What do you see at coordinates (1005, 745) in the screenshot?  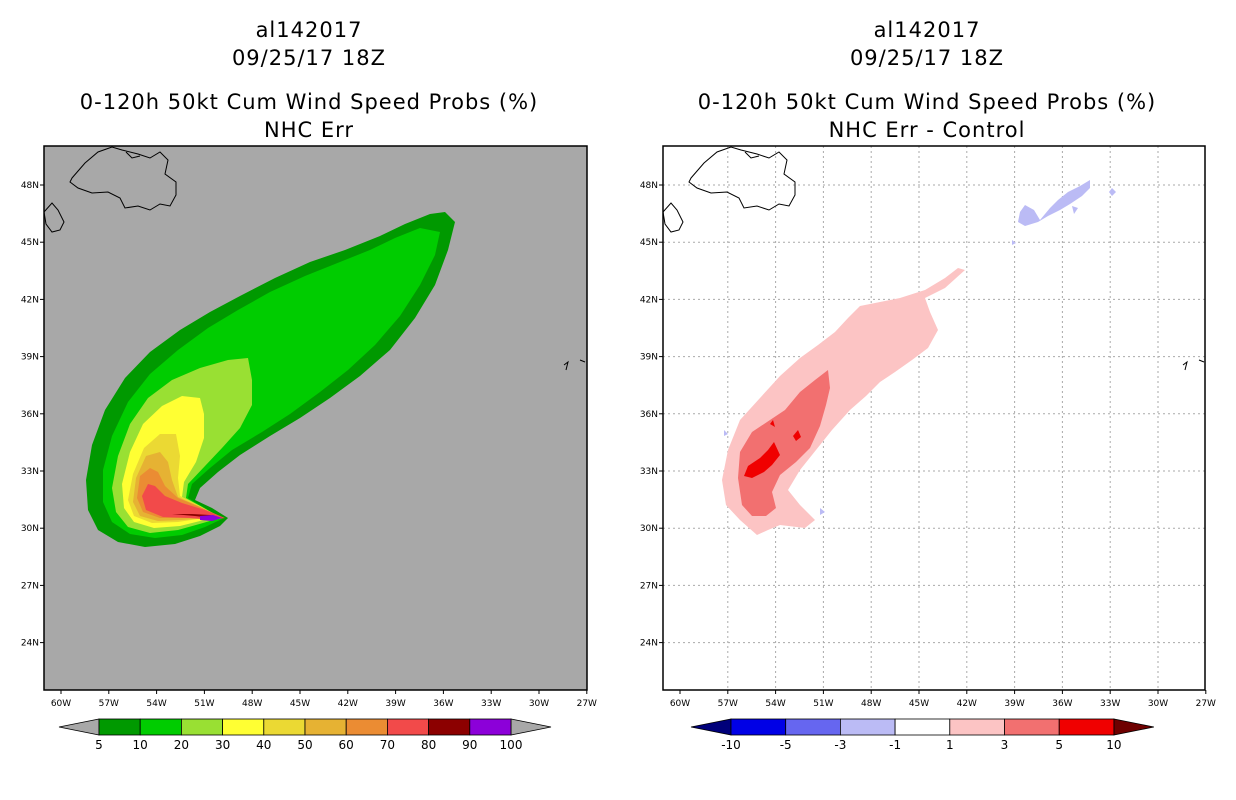 I see `right-colorbar-label: 3` at bounding box center [1005, 745].